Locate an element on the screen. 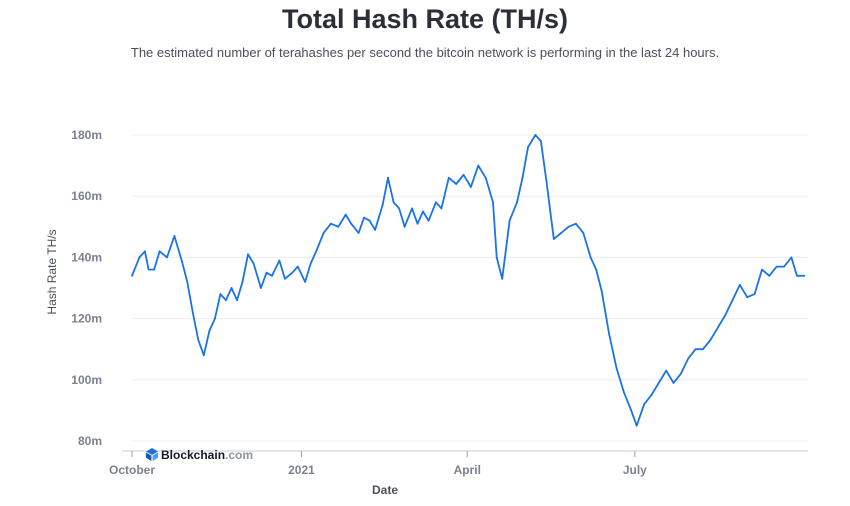 The width and height of the screenshot is (850, 506). y-tick-label: 80m is located at coordinates (90, 441).